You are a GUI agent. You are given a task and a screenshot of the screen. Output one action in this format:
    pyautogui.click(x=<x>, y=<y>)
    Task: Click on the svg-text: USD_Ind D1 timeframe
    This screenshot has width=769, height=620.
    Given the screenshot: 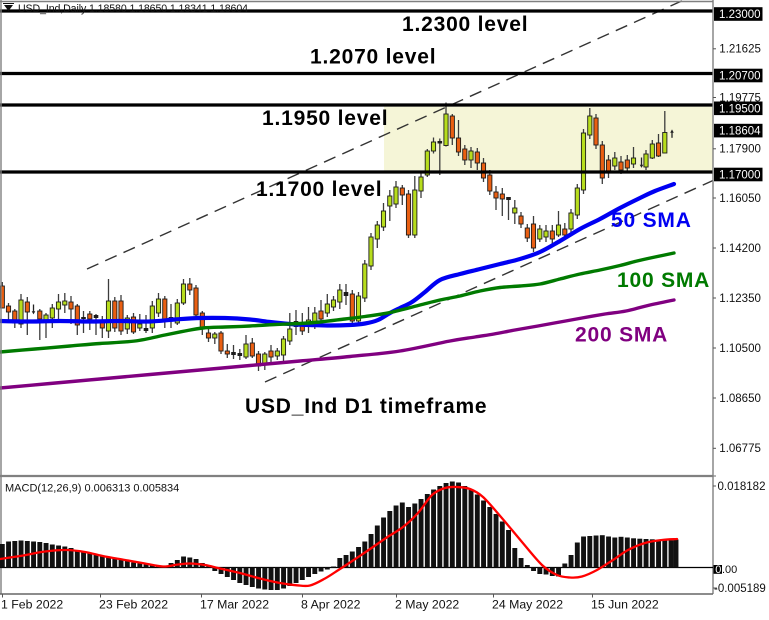 What is the action you would take?
    pyautogui.click(x=366, y=406)
    